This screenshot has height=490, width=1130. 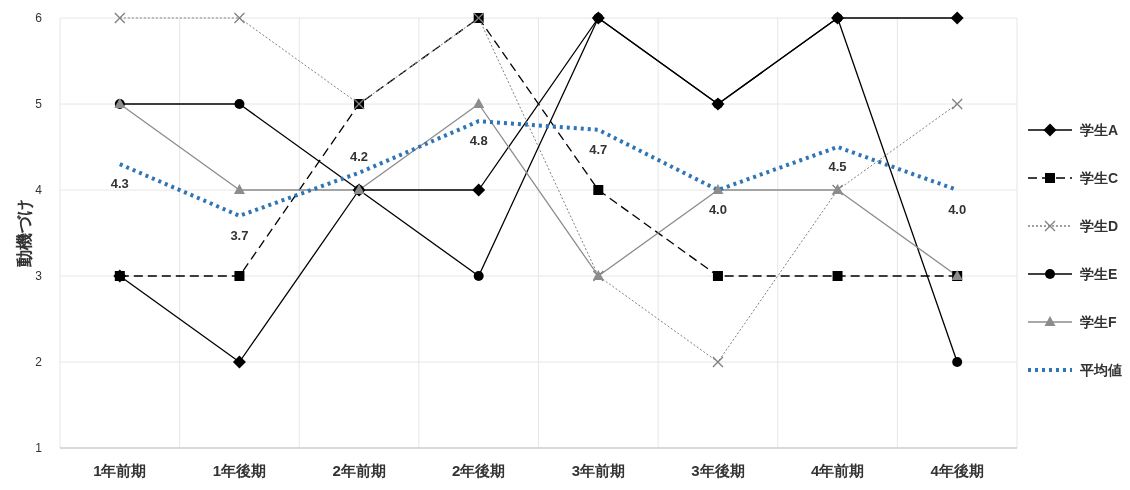 What do you see at coordinates (1099, 226) in the screenshot?
I see `legend-label: 学生D` at bounding box center [1099, 226].